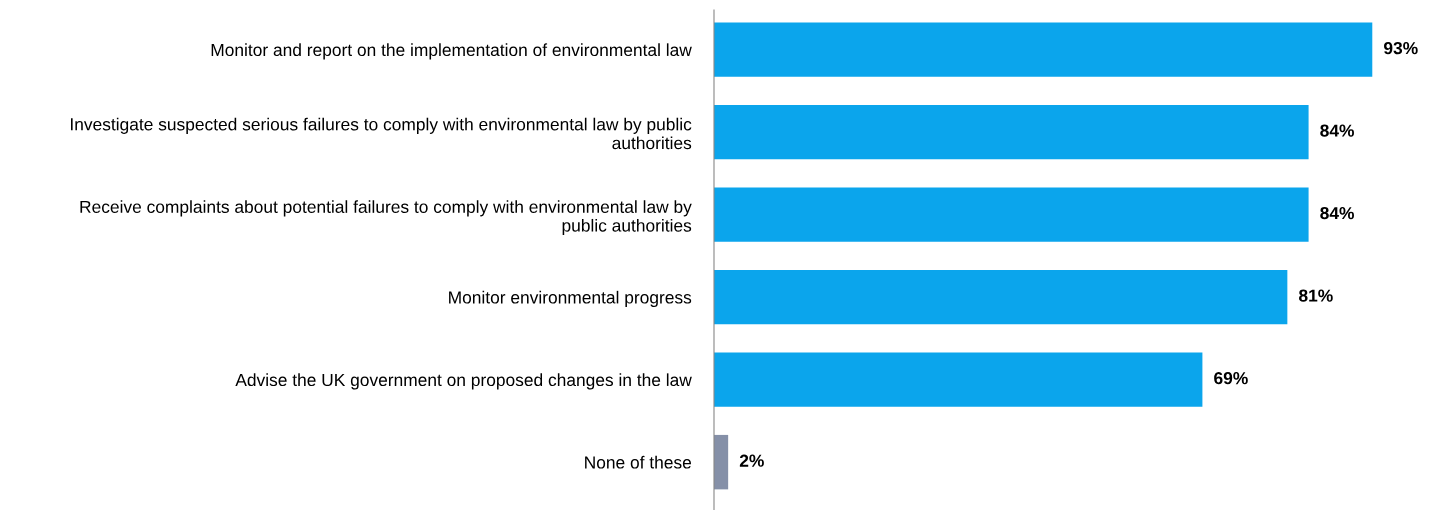  Describe the element at coordinates (451, 51) in the screenshot. I see `y-tick-label: Monitor and report on the implementation of environmental law` at that location.